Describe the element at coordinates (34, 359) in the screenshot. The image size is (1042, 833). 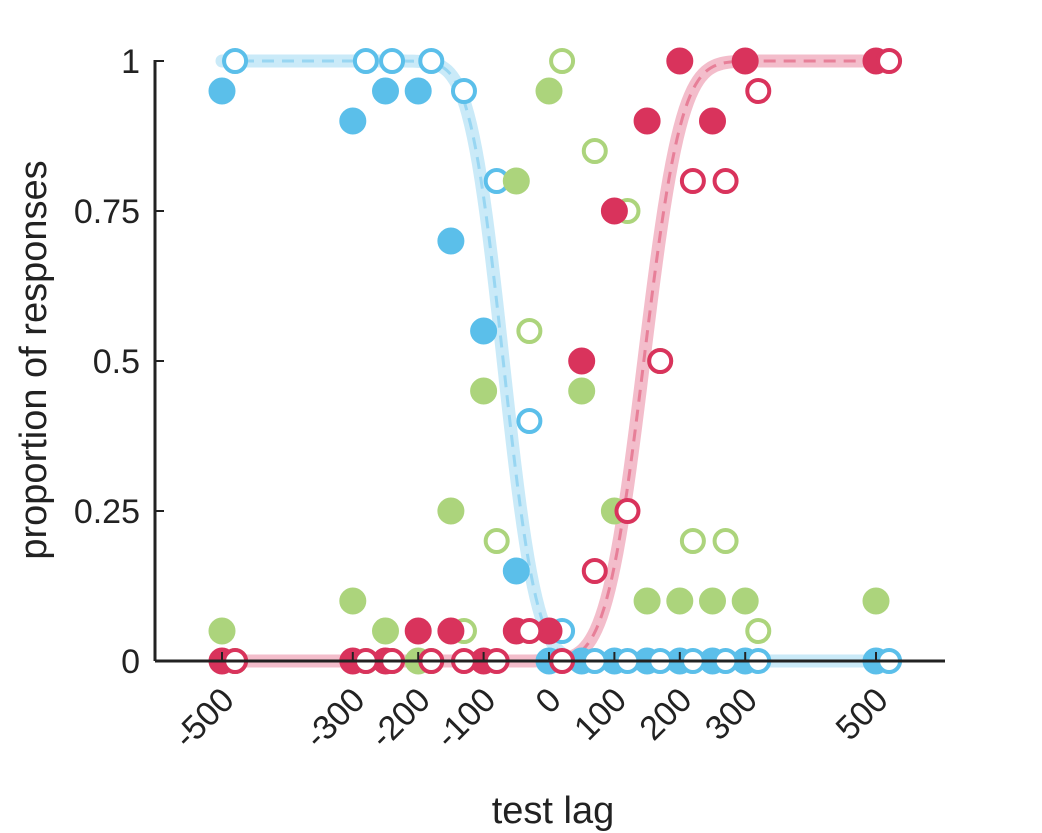
I see `y-axis-label: proportion of responses` at that location.